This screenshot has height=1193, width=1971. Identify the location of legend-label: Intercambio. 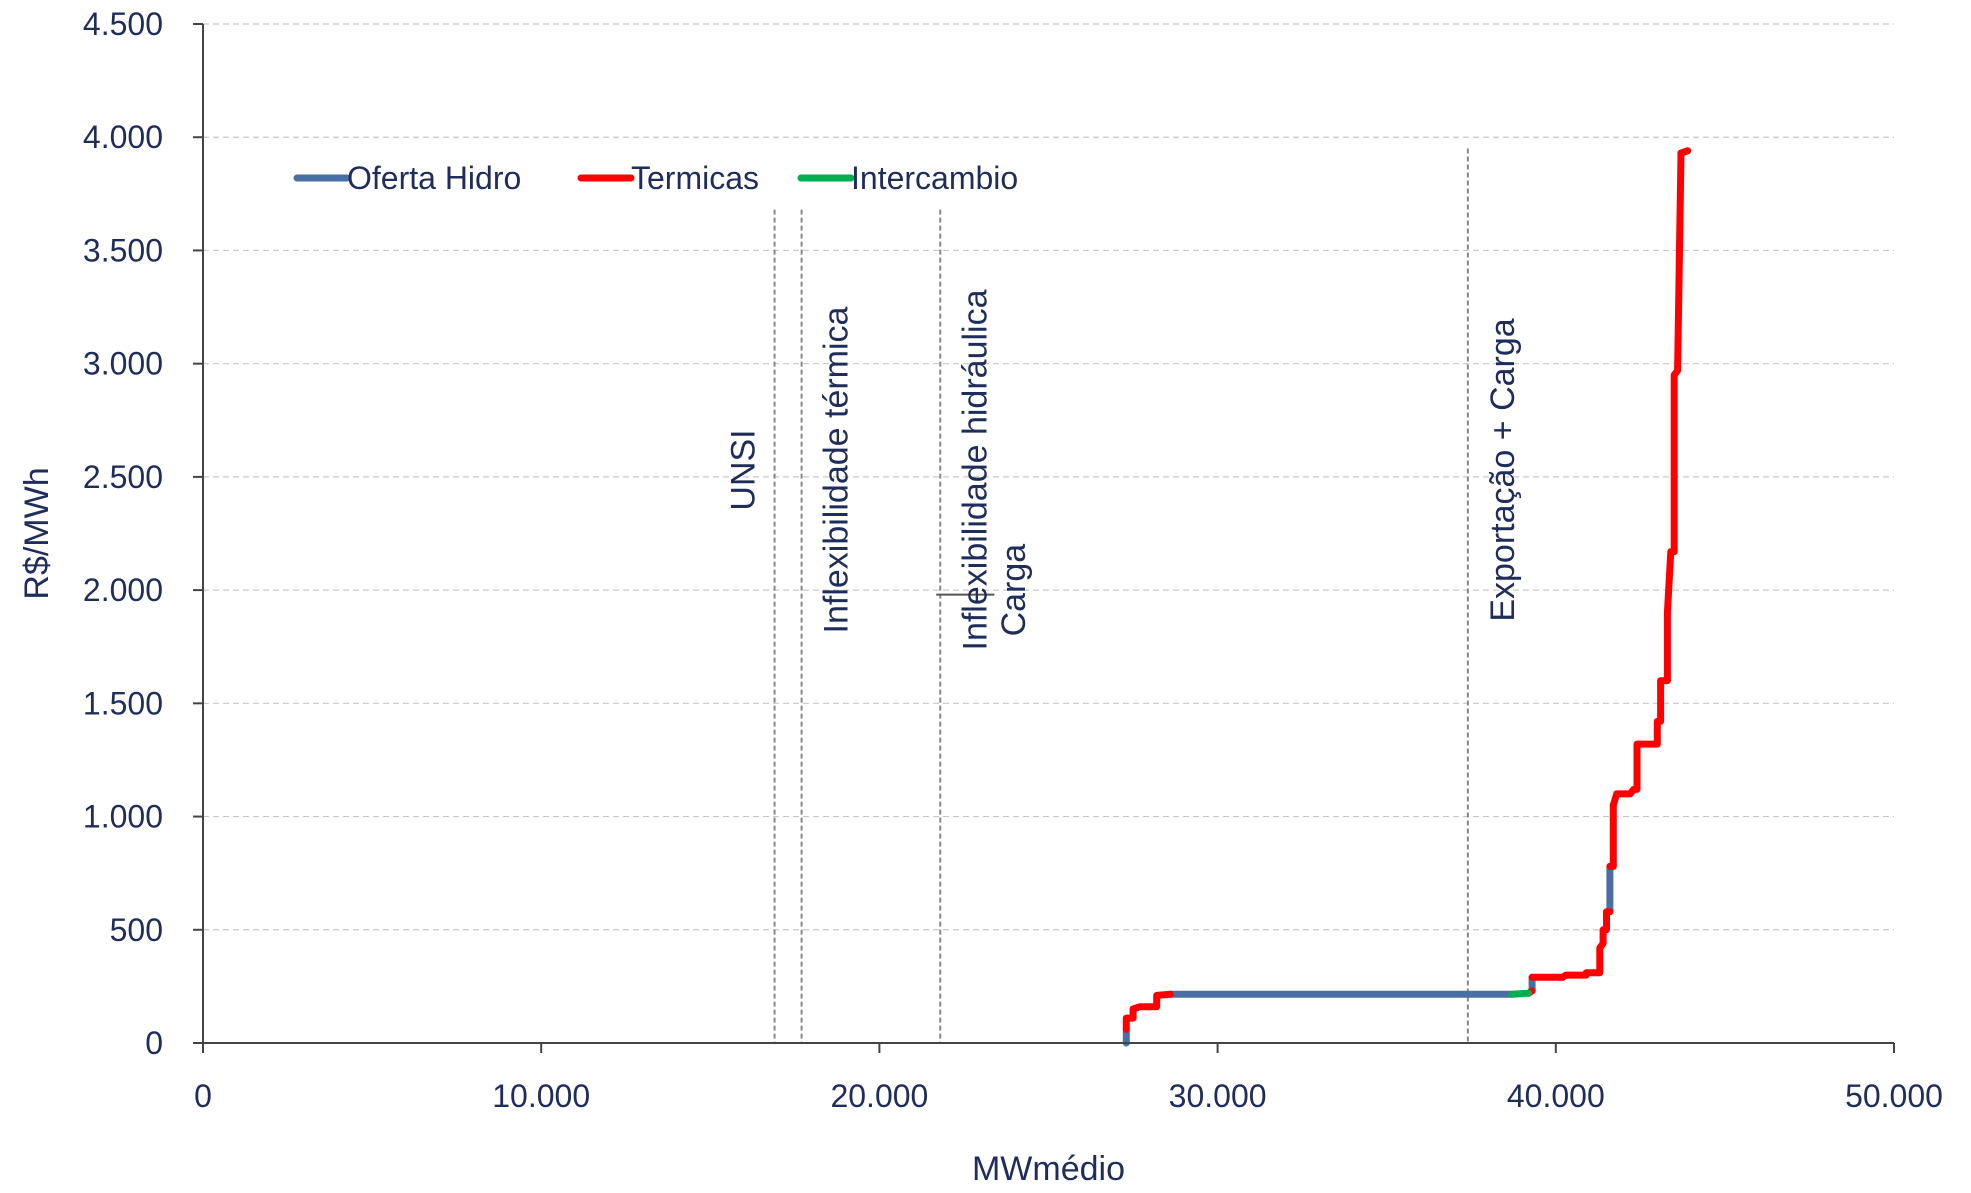
(934, 178).